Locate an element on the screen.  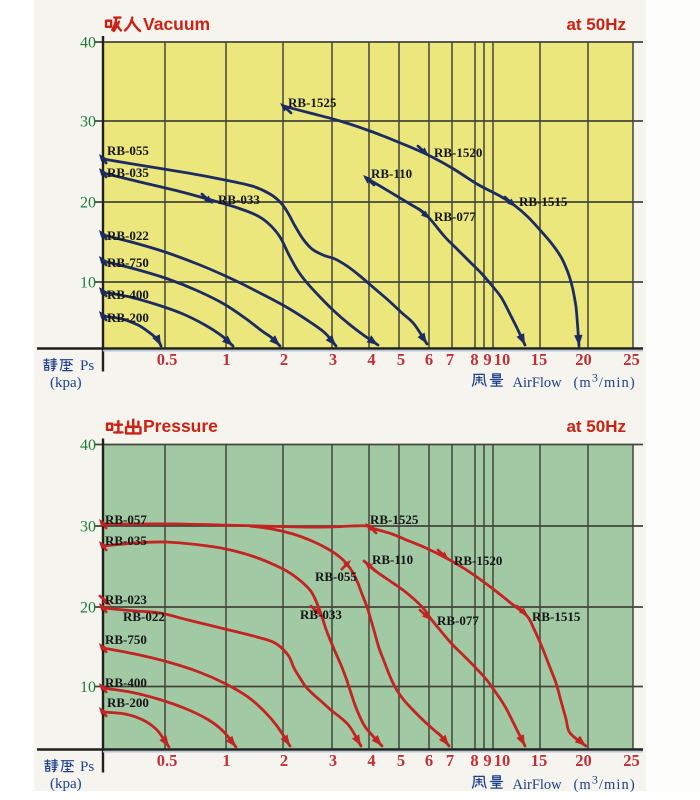
svg-text: RB-023 is located at coordinates (126, 599).